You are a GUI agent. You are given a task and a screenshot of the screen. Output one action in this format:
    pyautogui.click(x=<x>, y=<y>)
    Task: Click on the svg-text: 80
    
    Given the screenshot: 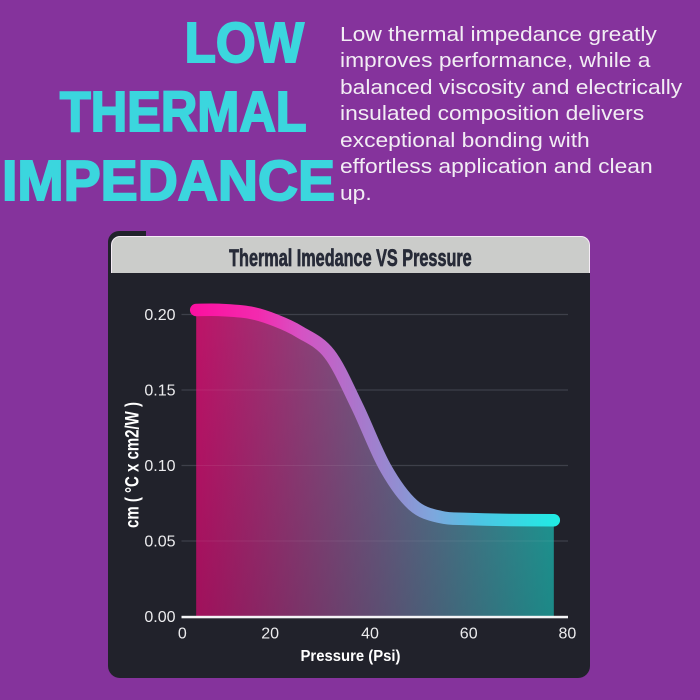 What is the action you would take?
    pyautogui.click(x=568, y=634)
    